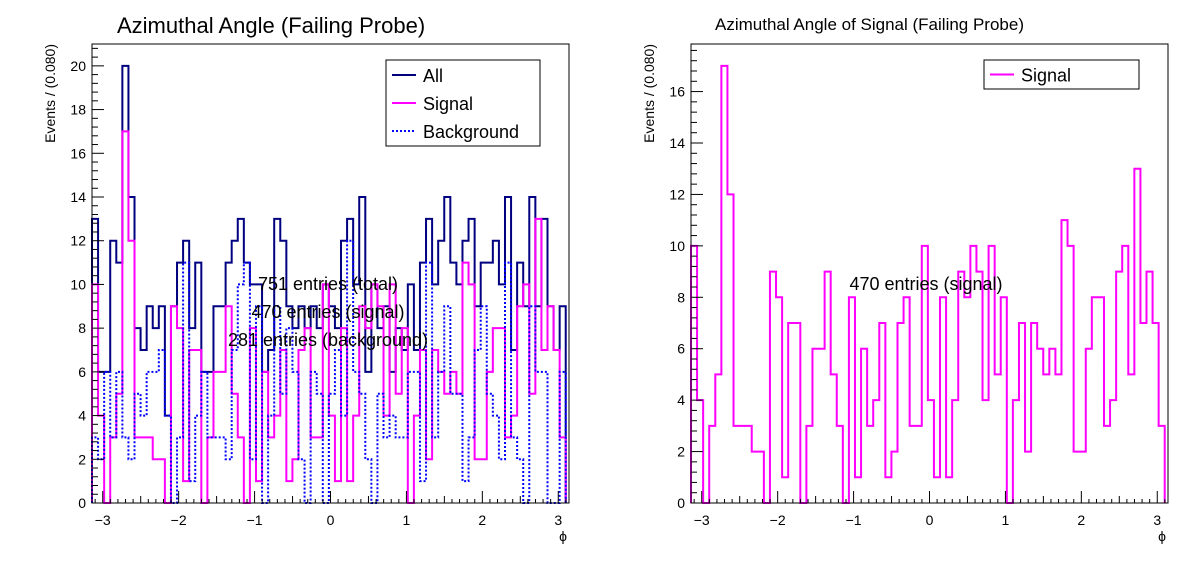 The image size is (1198, 571). What do you see at coordinates (433, 76) in the screenshot?
I see `legend-label-all: All` at bounding box center [433, 76].